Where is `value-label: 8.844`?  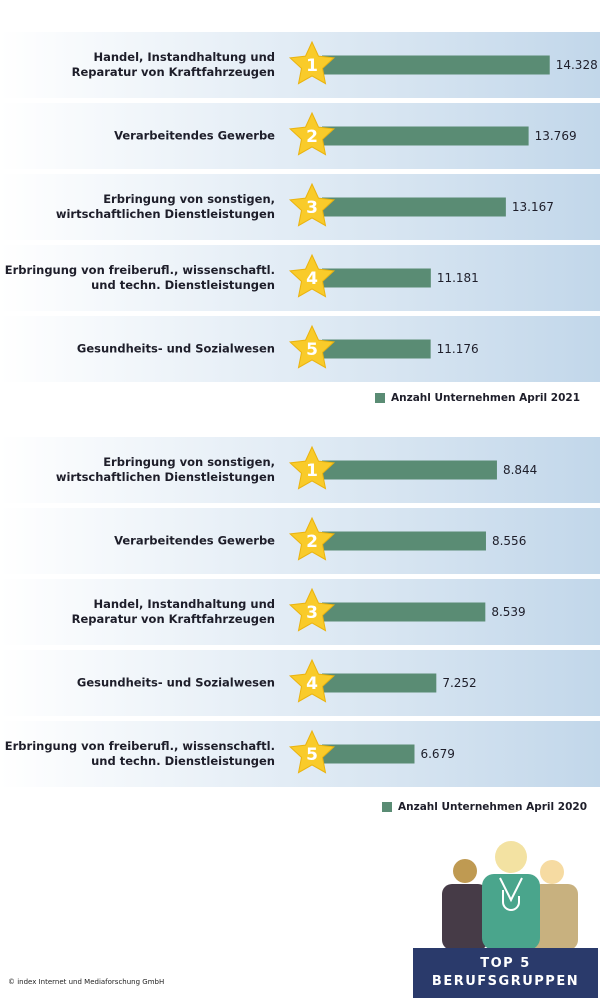
value-label: 8.844 is located at coordinates (520, 470).